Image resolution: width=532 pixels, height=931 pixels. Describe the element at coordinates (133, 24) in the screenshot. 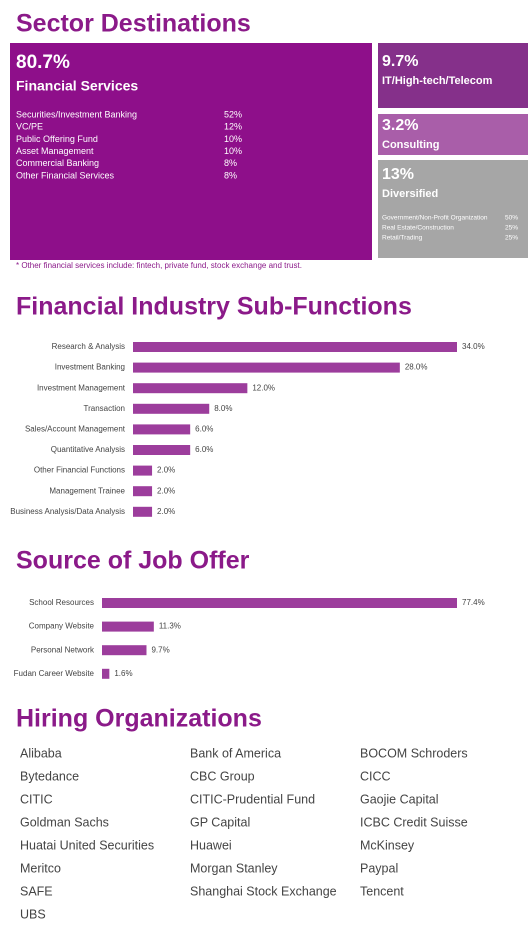

I see `section-title: Sector Destinations` at that location.